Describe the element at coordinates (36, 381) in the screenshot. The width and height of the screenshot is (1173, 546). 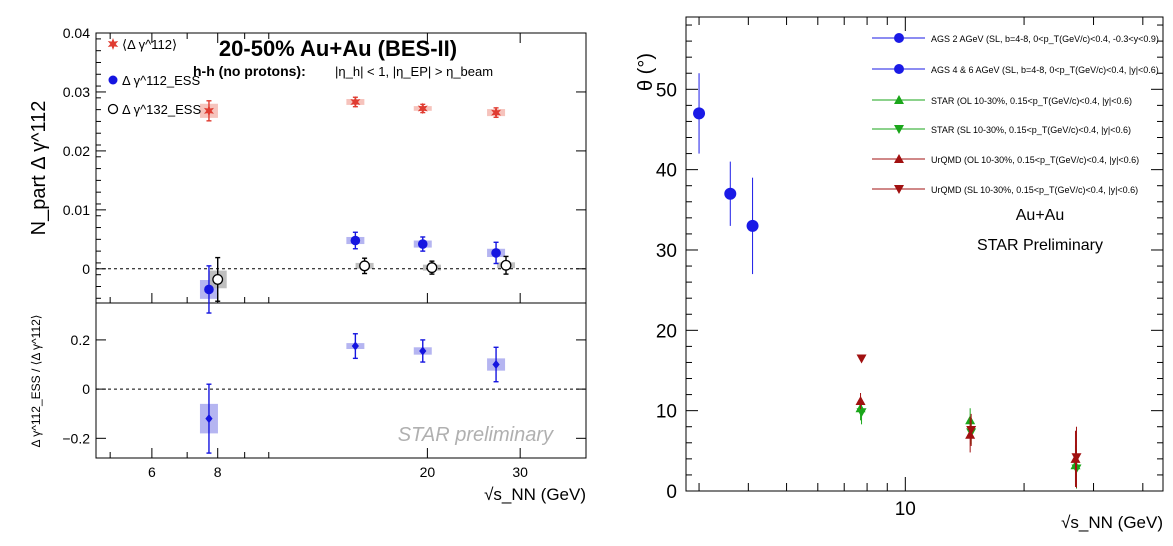
I see `left-bottom-ylabel: Δ γ^112_ESS / ⟨Δ γ^112⟩` at that location.